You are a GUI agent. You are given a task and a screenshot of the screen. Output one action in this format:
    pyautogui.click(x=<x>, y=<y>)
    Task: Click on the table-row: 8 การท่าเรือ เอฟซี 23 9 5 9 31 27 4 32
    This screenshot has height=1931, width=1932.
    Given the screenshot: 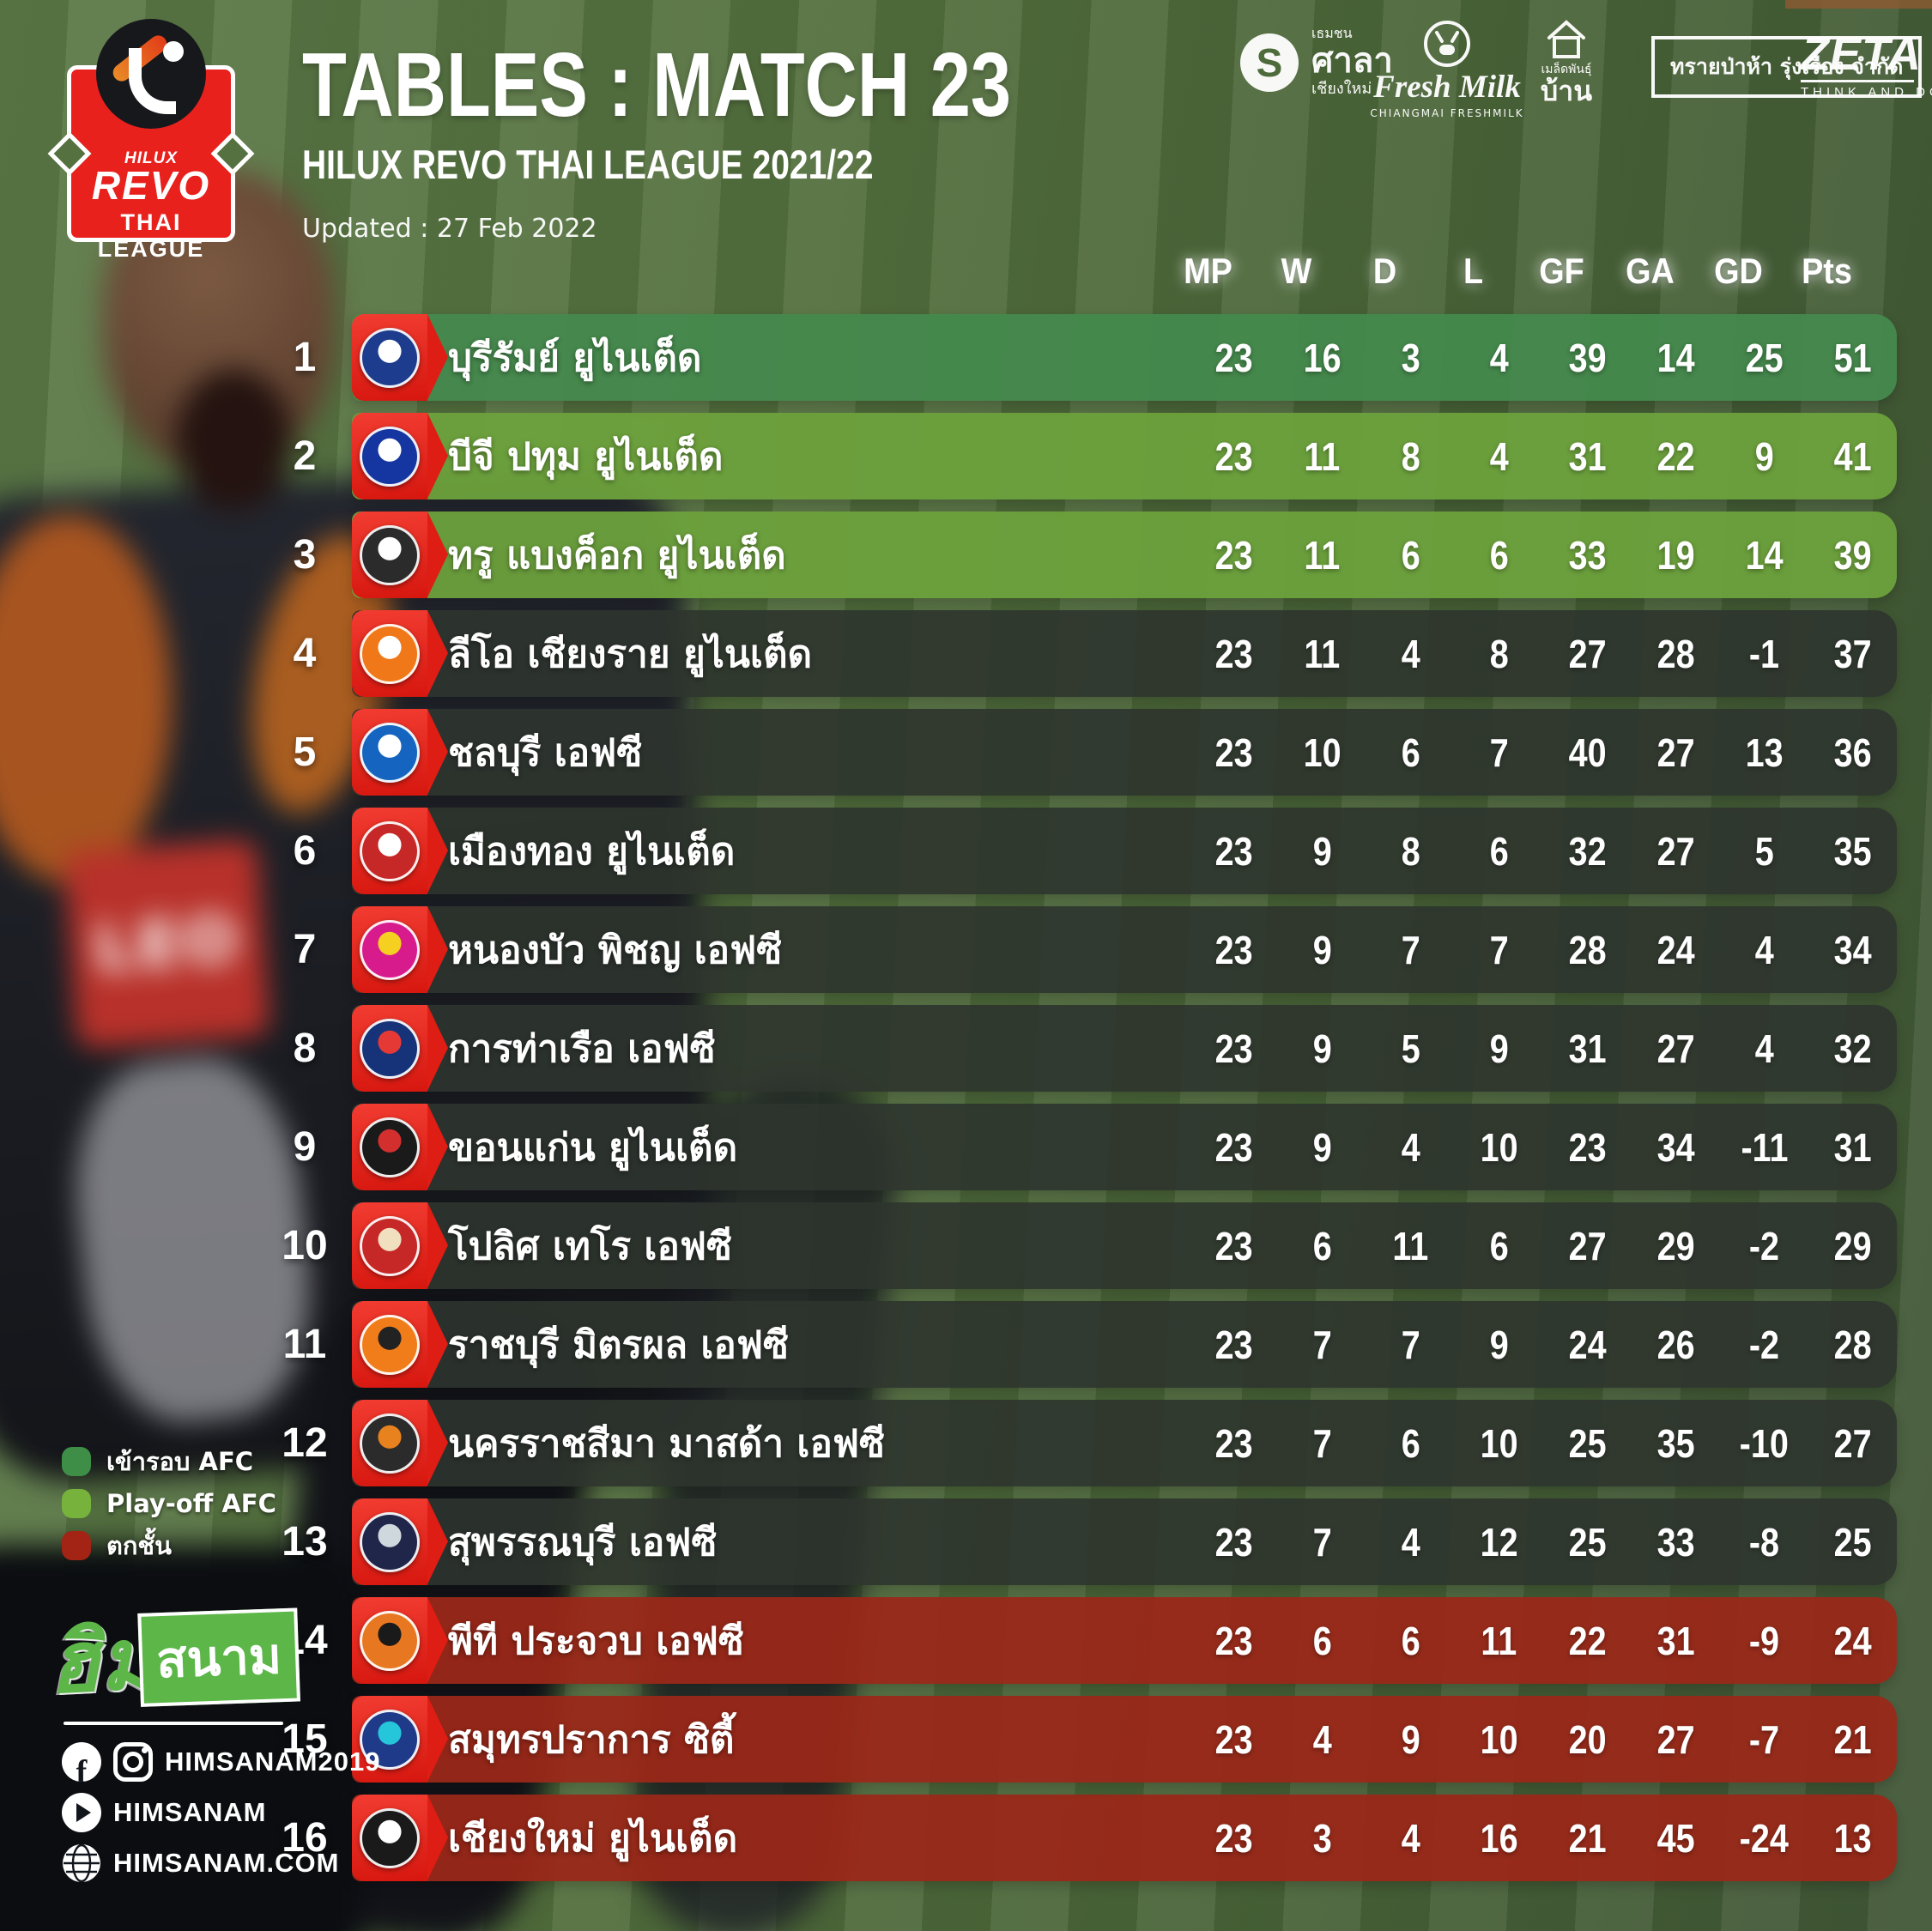 What is the action you would take?
    pyautogui.click(x=966, y=1048)
    